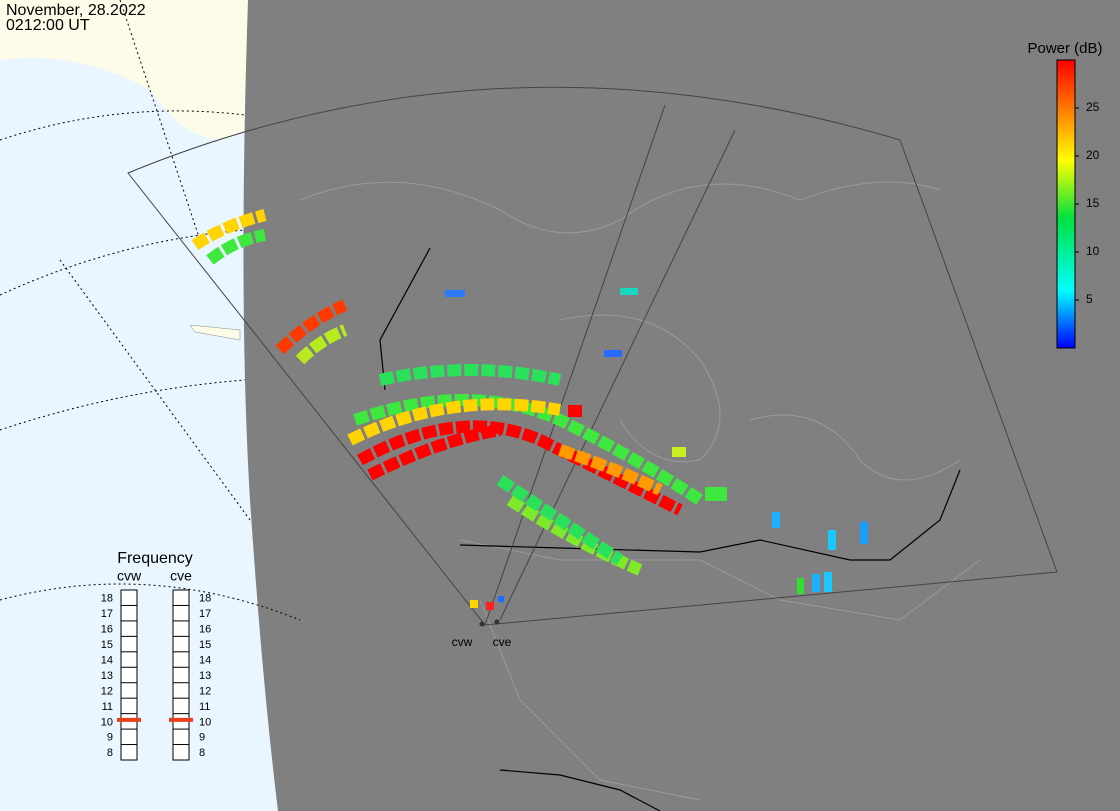 Image resolution: width=1120 pixels, height=811 pixels. I want to click on colorbar-tick-label: 25, so click(1093, 107).